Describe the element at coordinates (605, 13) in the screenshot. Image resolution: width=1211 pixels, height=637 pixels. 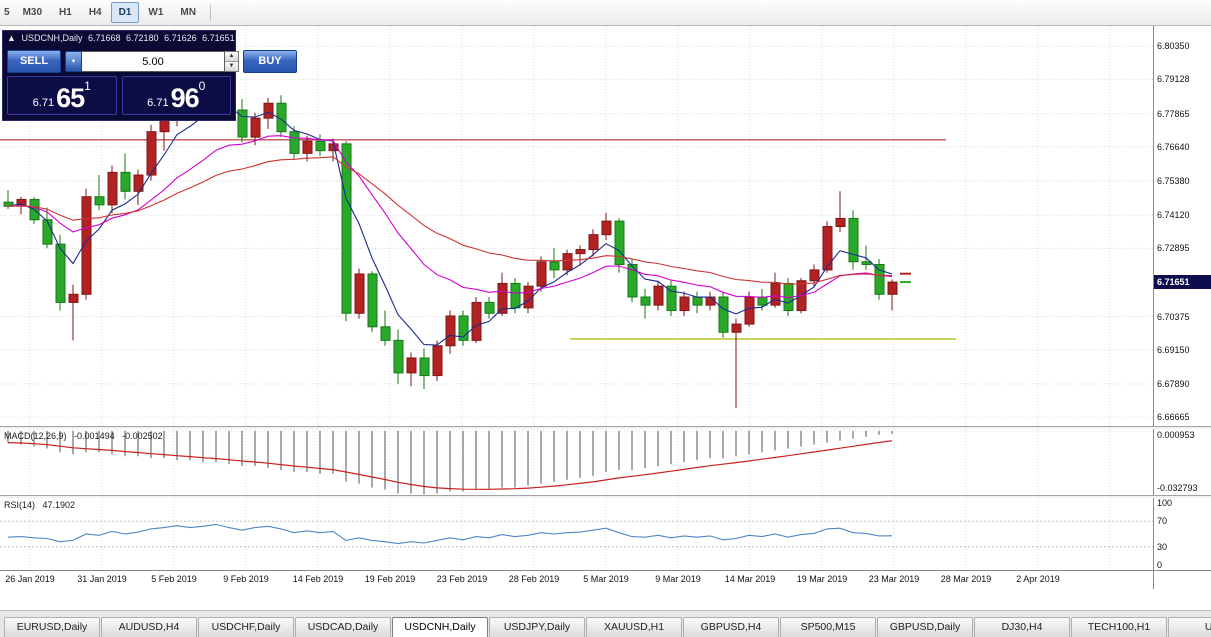
I see `timeframe-toolbar: 5 M30 H1 H4 D1 W1 MN` at that location.